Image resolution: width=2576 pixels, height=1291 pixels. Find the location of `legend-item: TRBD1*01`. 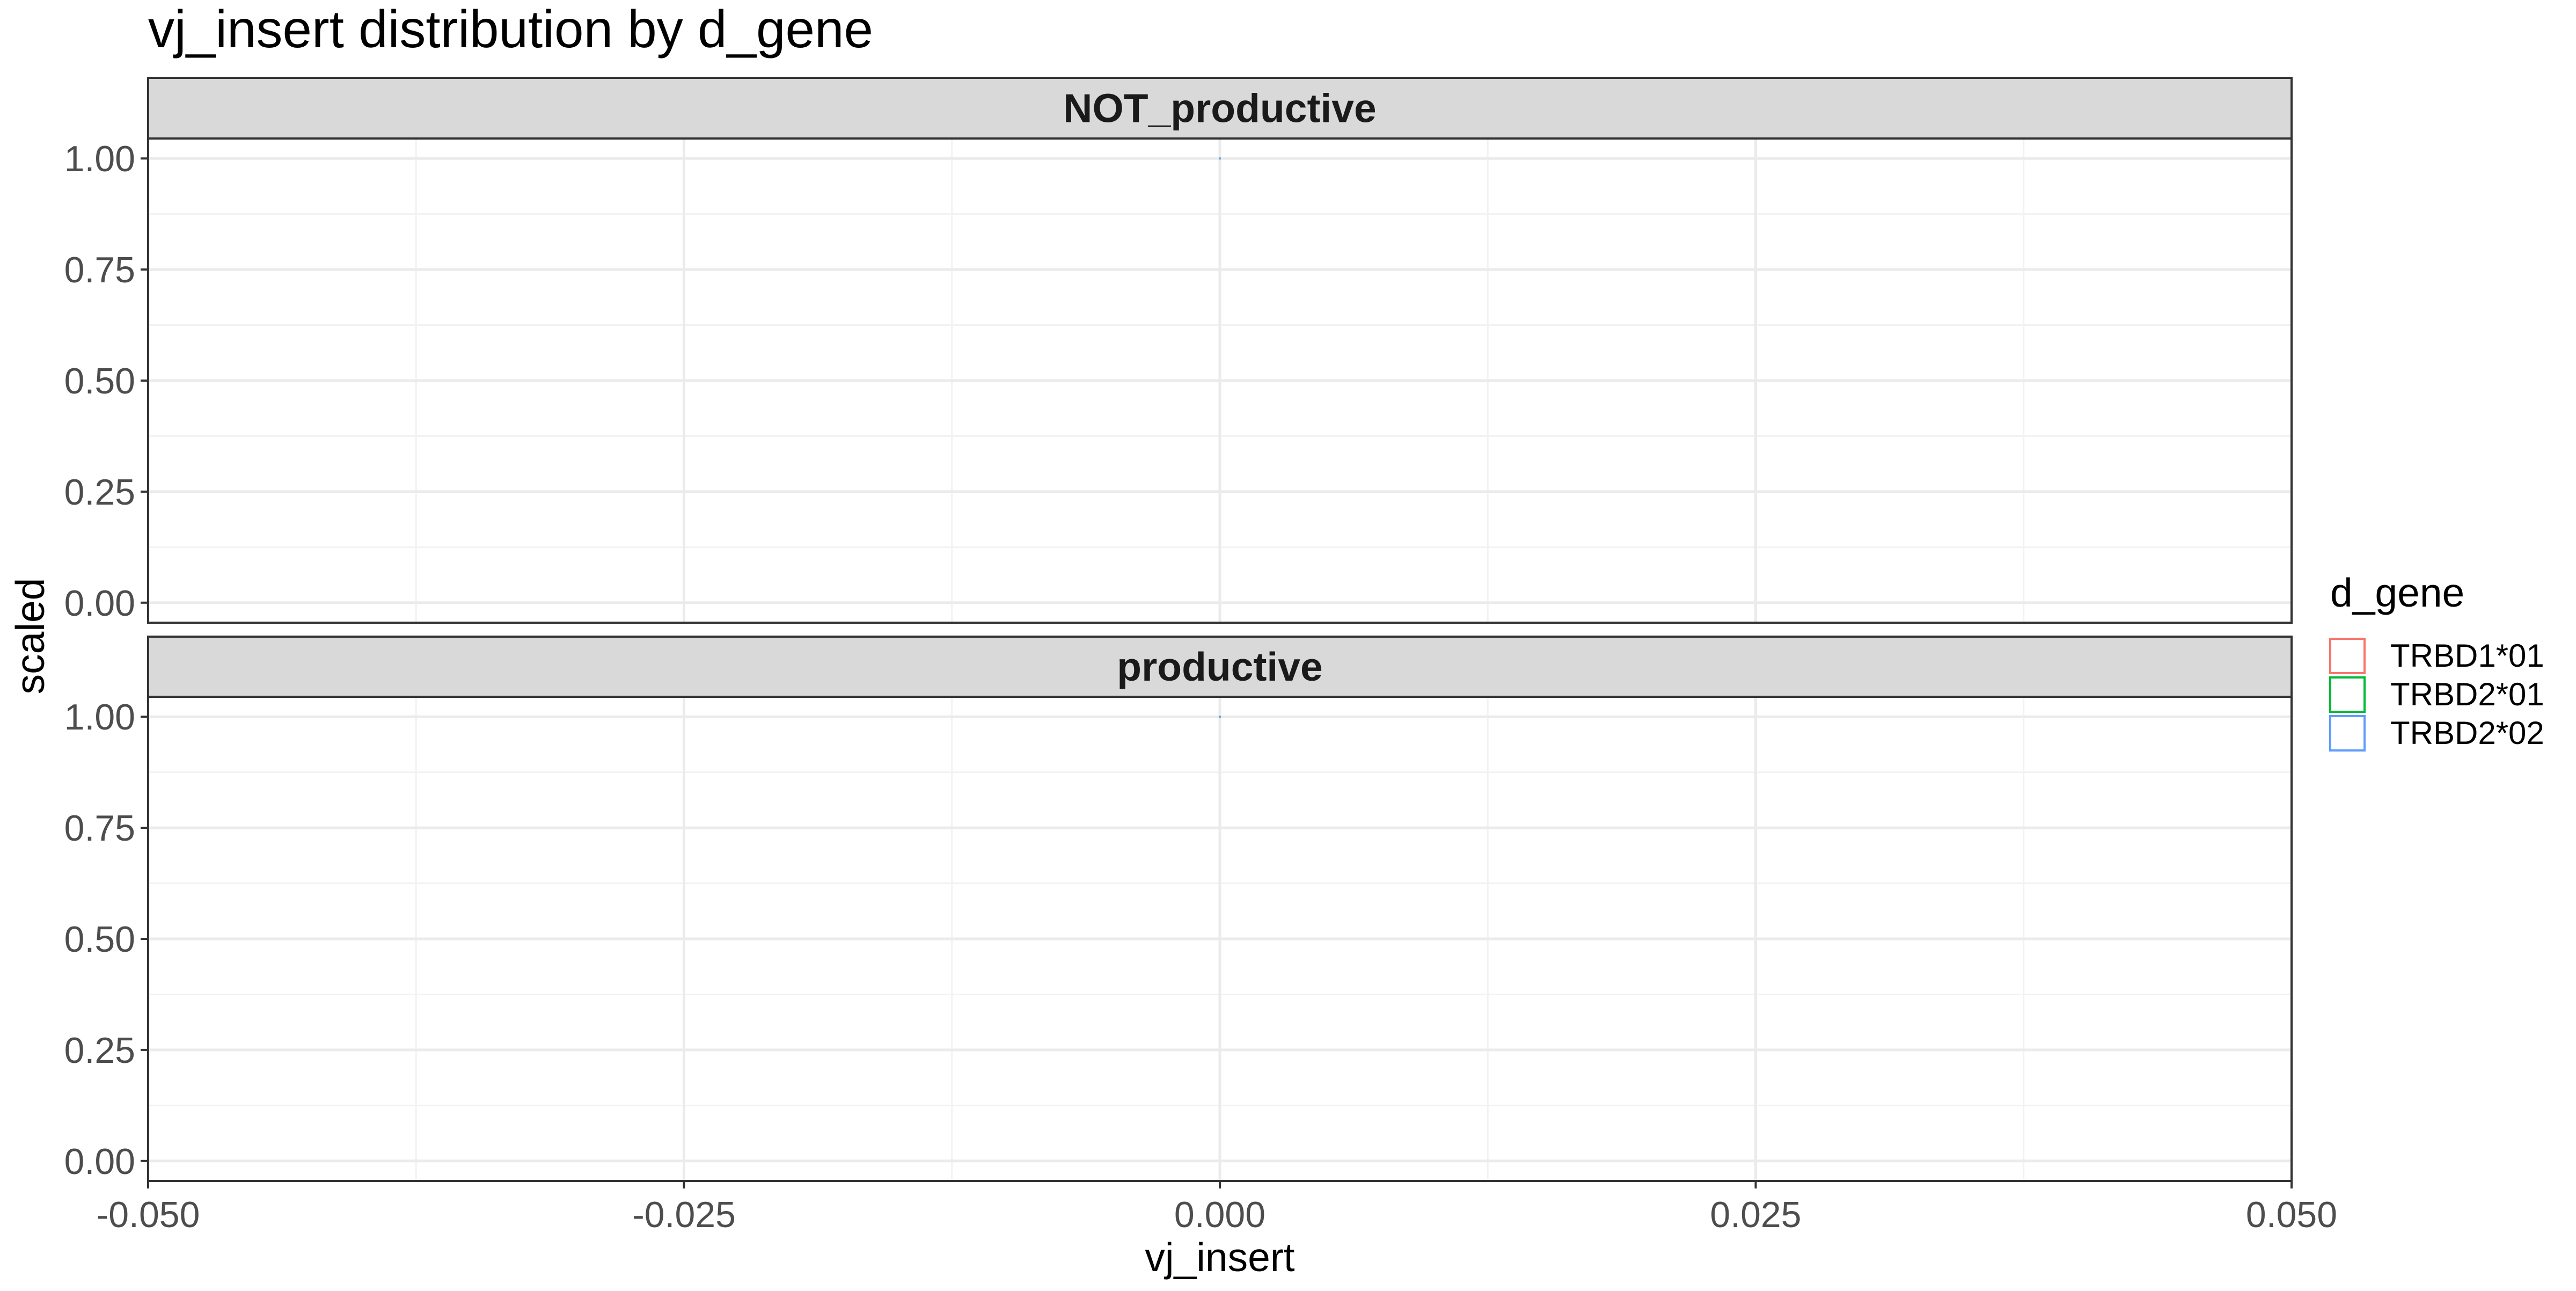

legend-item: TRBD1*01 is located at coordinates (2436, 656).